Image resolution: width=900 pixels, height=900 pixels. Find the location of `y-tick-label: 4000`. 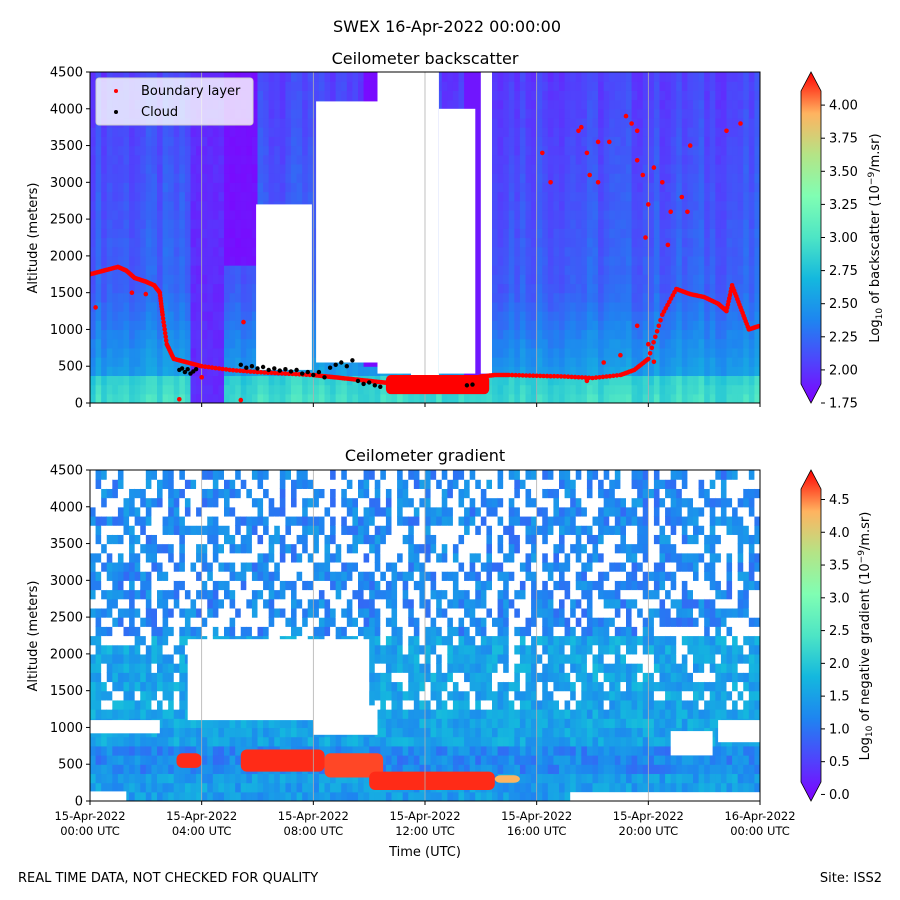

y-tick-label: 4000 is located at coordinates (66, 109).